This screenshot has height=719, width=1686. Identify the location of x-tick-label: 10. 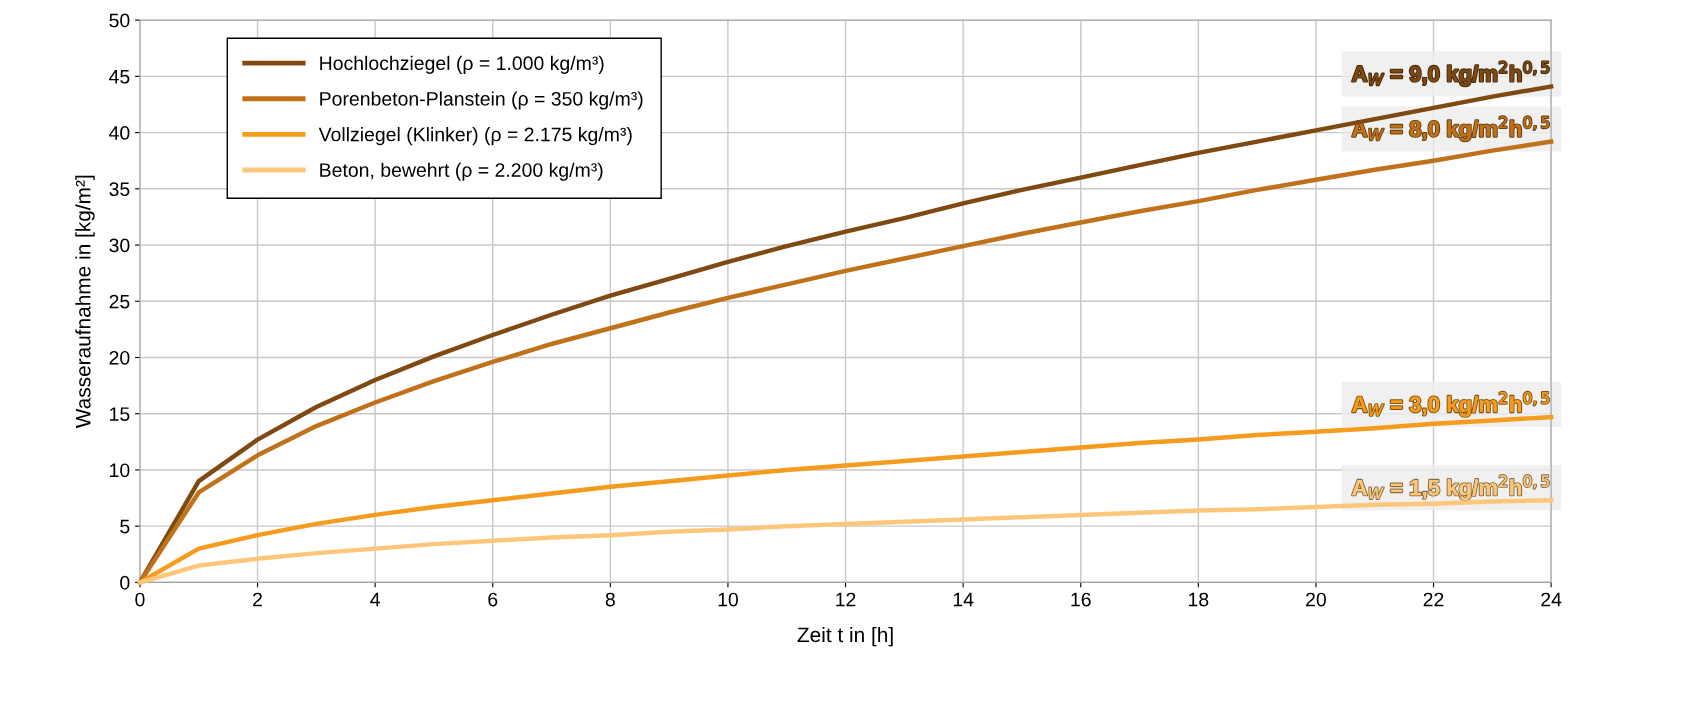
(728, 599).